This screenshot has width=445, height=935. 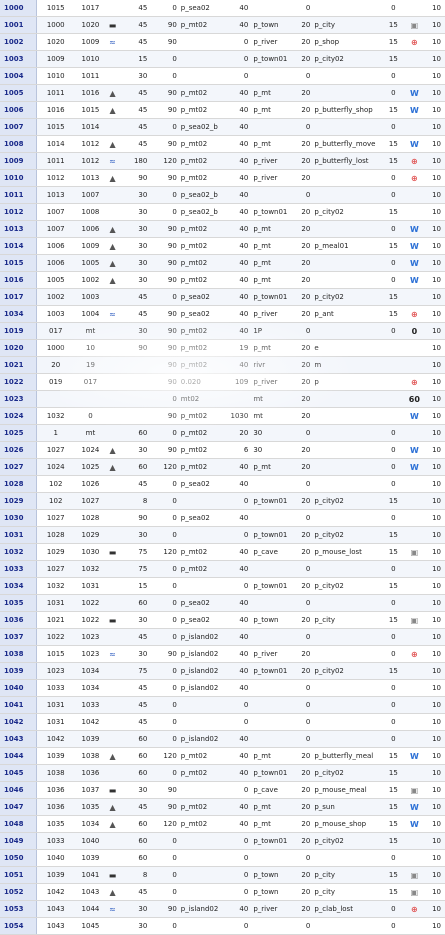 I want to click on table-cell: p_river, so click(x=275, y=161).